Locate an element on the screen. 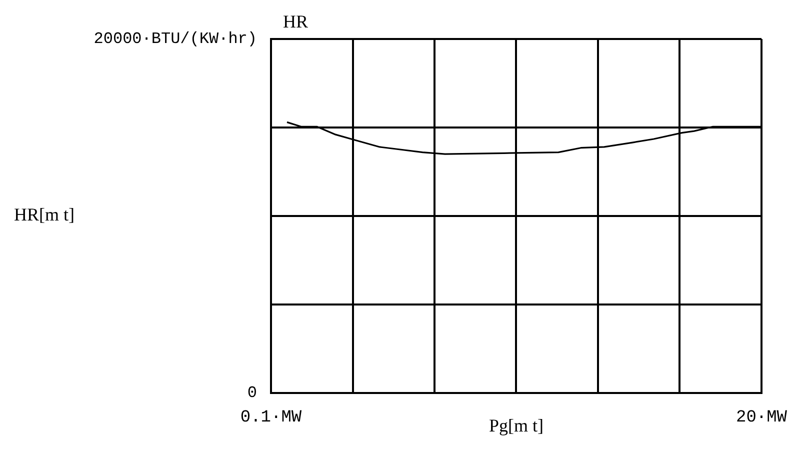  x-axis-title: Pg[m t] is located at coordinates (516, 426).